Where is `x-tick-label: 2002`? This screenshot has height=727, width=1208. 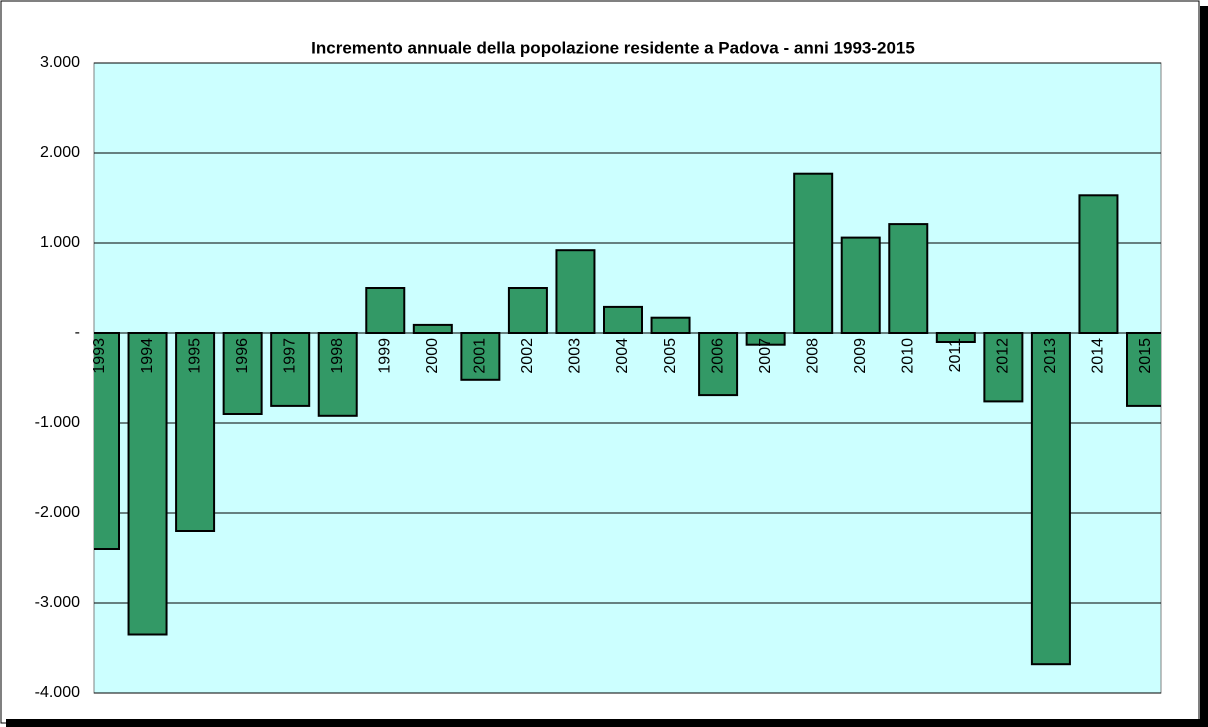 x-tick-label: 2002 is located at coordinates (527, 356).